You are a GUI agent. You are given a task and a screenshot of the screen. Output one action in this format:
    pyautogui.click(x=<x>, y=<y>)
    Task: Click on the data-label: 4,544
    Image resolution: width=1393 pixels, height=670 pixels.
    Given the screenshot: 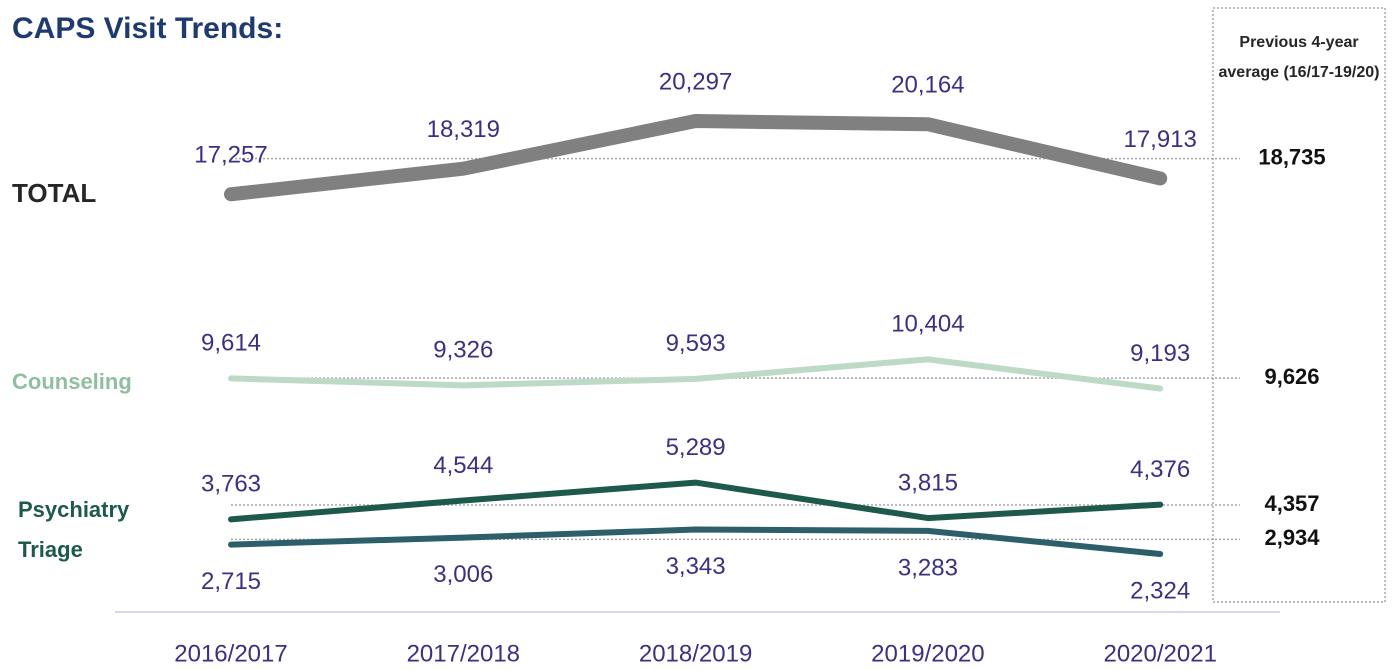 What is the action you would take?
    pyautogui.click(x=463, y=465)
    